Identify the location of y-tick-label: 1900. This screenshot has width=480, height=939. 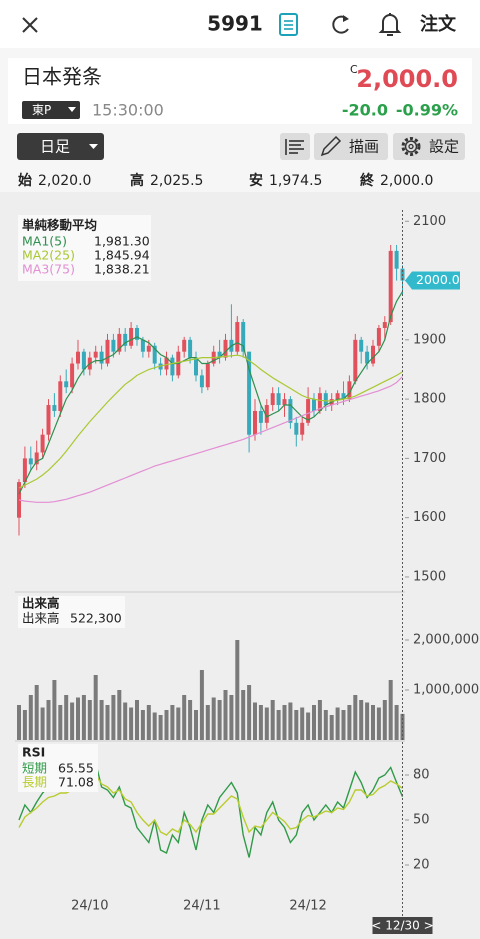
(429, 339).